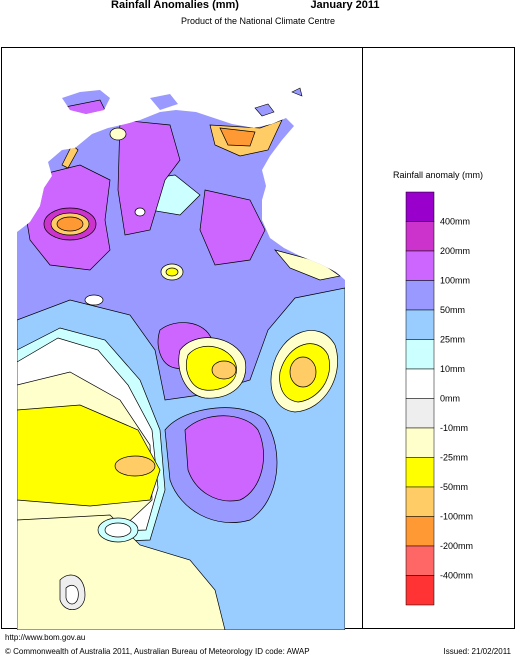 The image size is (516, 658). I want to click on legend-label: 50mm, so click(452, 310).